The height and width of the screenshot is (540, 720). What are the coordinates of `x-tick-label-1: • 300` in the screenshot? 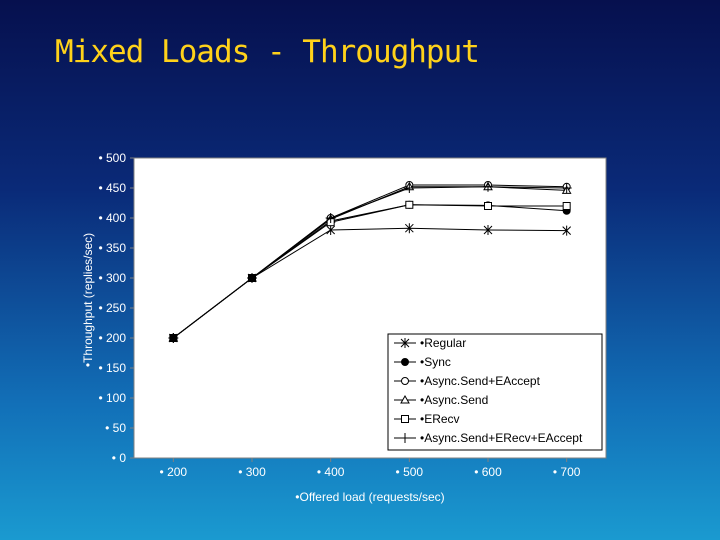 It's located at (252, 472).